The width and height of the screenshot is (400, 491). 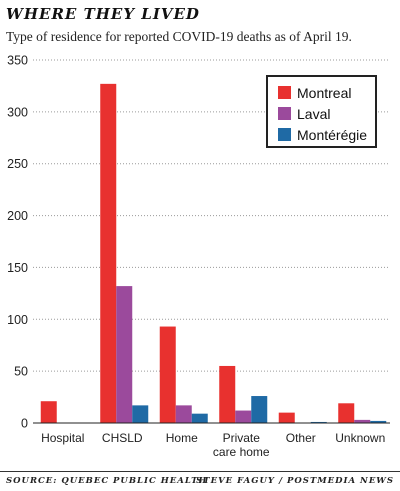 I want to click on y-axis: 0 50 100 150 200 250 300 350, so click(x=17, y=242).